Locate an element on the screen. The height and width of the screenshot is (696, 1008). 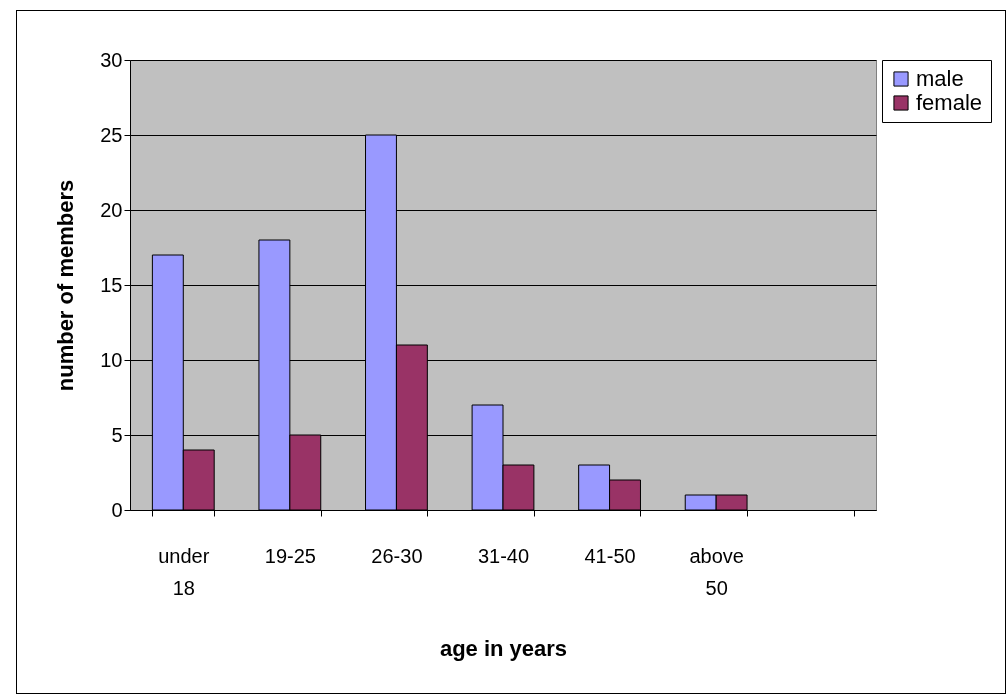
x-axis-title: age in years is located at coordinates (503, 648).